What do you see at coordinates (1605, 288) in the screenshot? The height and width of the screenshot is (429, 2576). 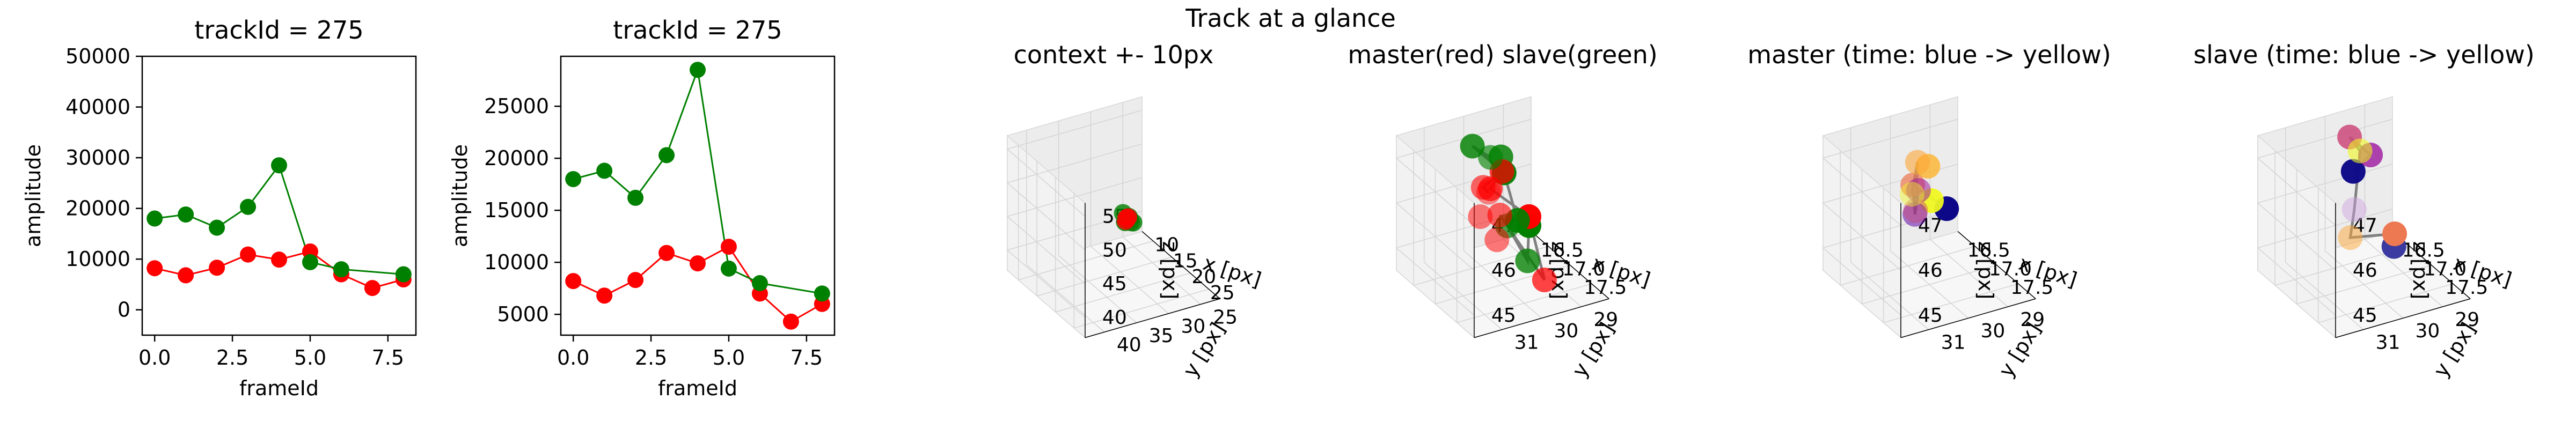 I see `x-tick-label: 17.5` at bounding box center [1605, 288].